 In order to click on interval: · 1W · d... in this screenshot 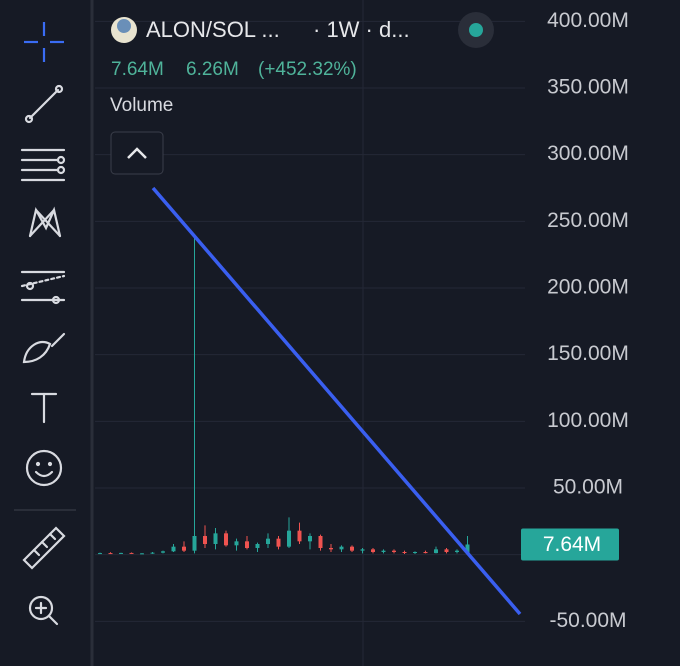, I will do `click(361, 29)`.